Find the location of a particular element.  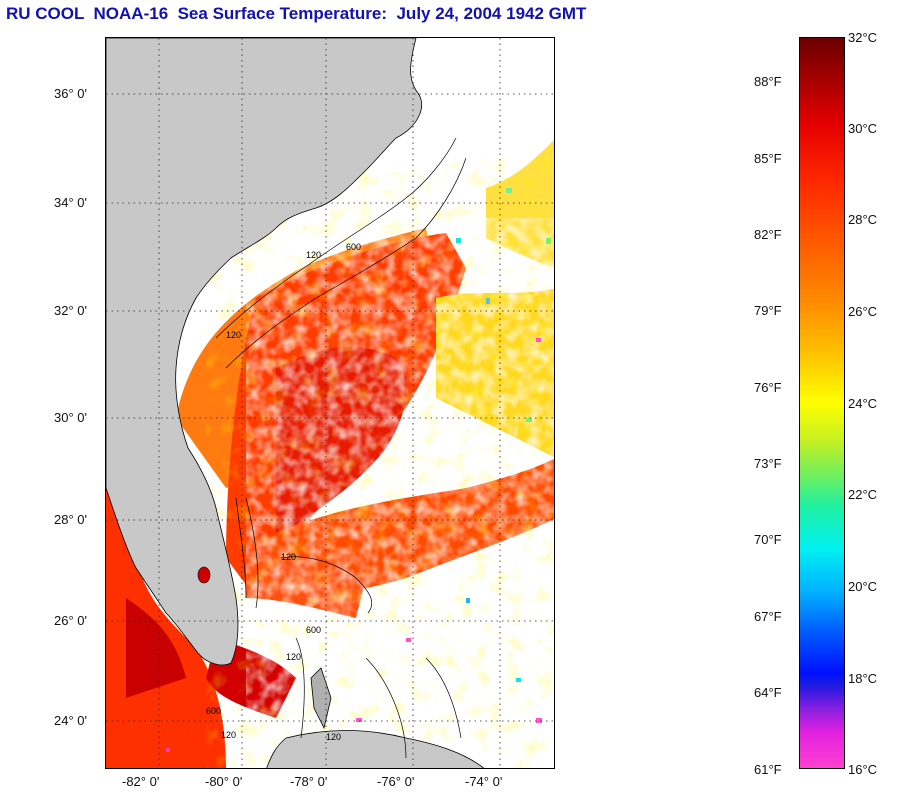

lat-label: 30° 0' is located at coordinates (70, 417).